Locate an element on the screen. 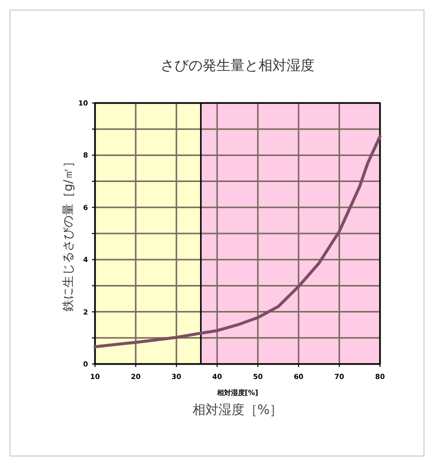  chart-title: さびの発生量と相対湿度 is located at coordinates (237, 66).